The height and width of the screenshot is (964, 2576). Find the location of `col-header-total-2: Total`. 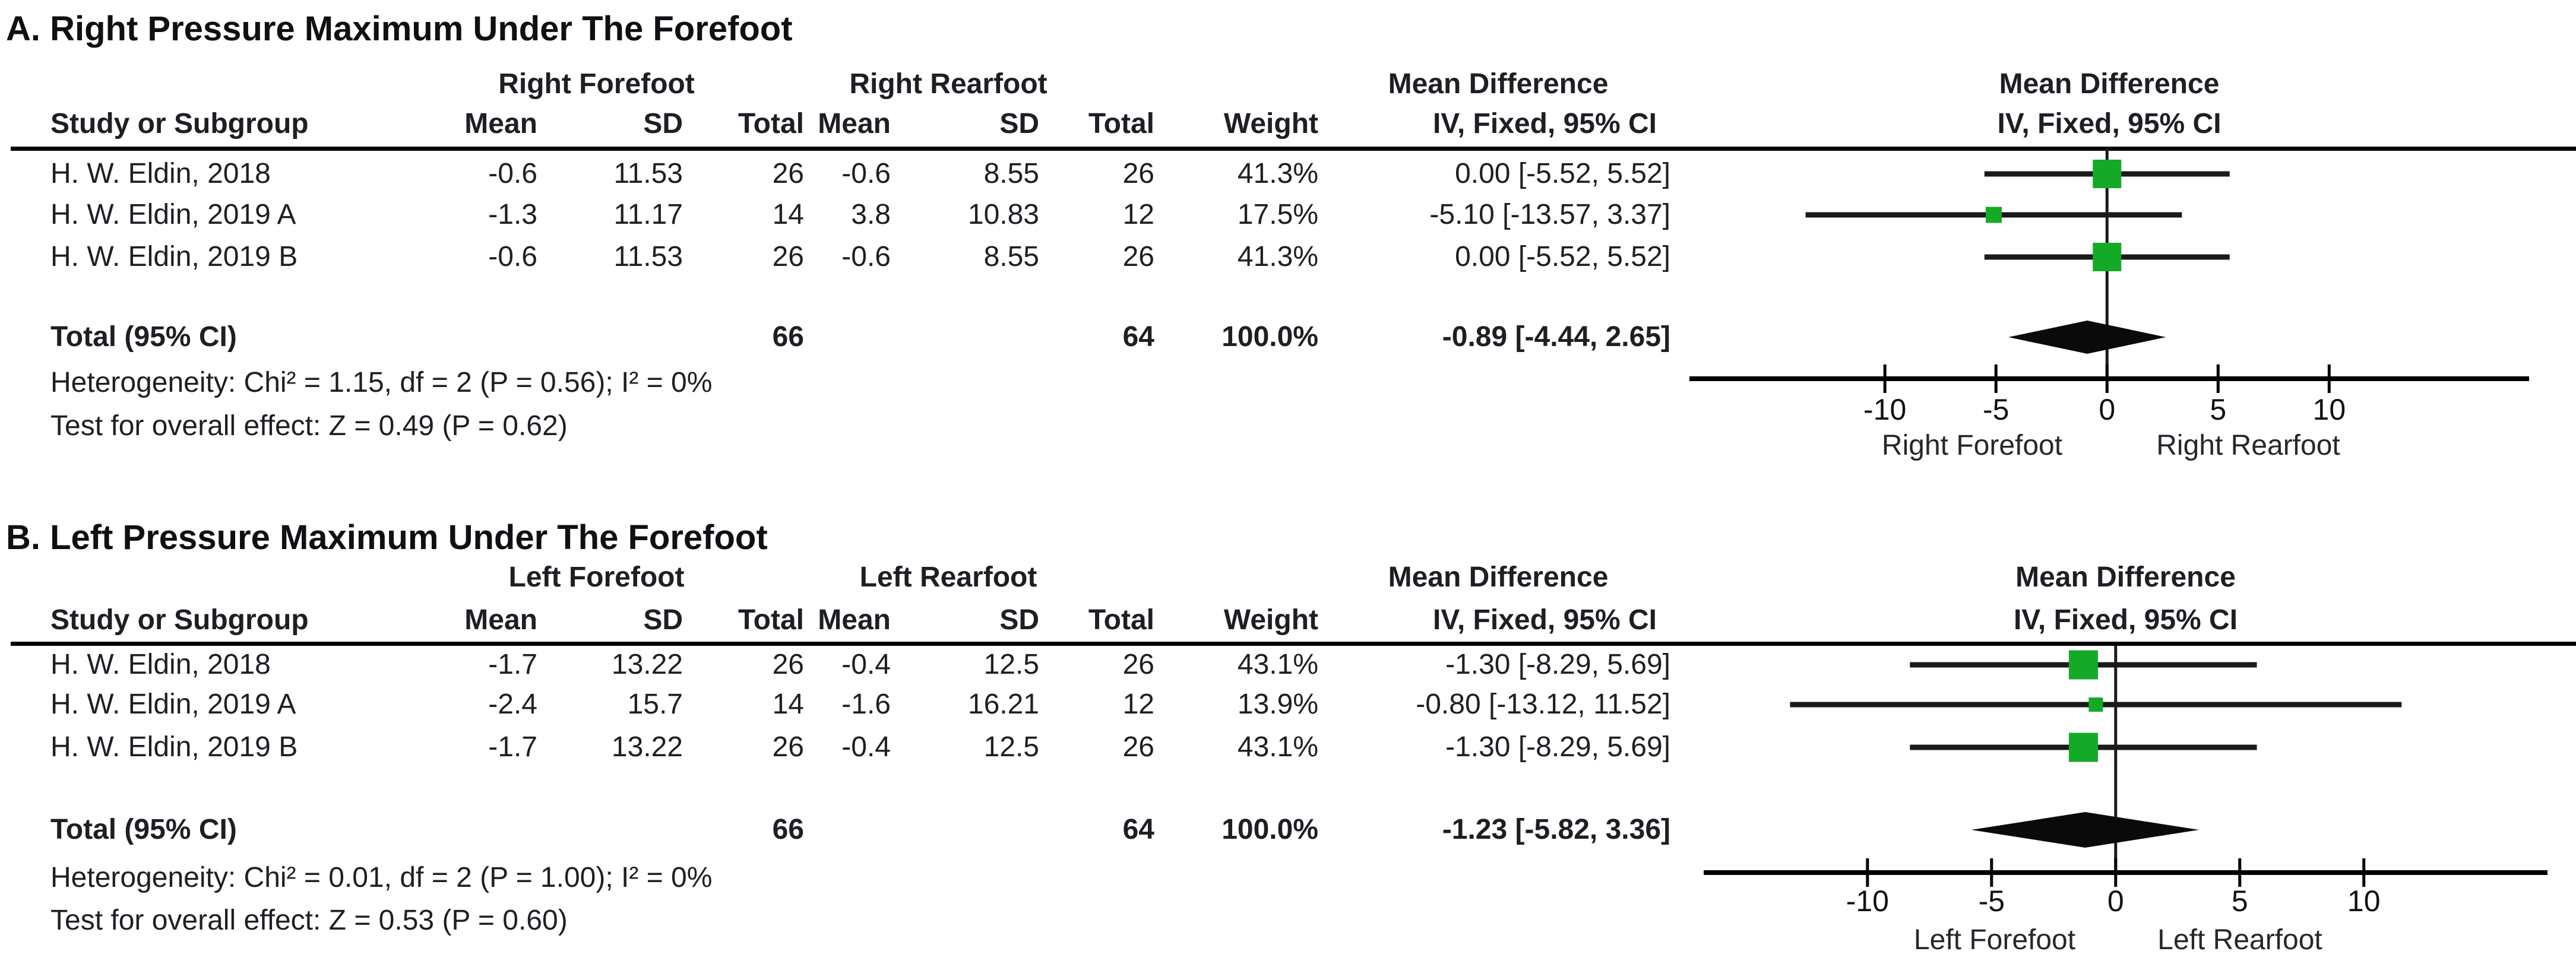

col-header-total-2: Total is located at coordinates (1121, 620).